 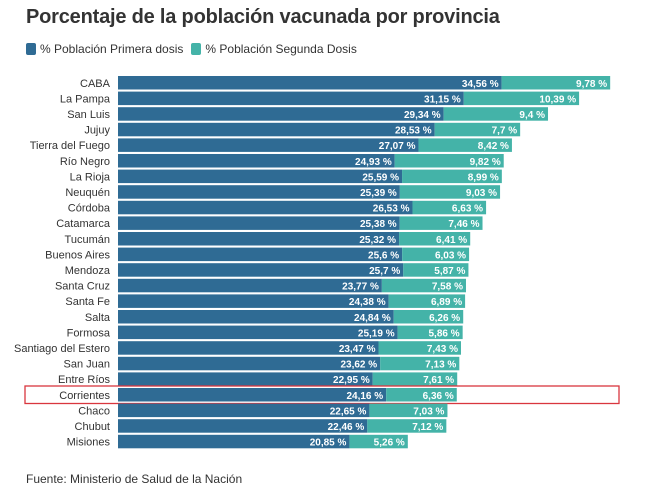 What do you see at coordinates (89, 209) in the screenshot?
I see `category-label: Córdoba` at bounding box center [89, 209].